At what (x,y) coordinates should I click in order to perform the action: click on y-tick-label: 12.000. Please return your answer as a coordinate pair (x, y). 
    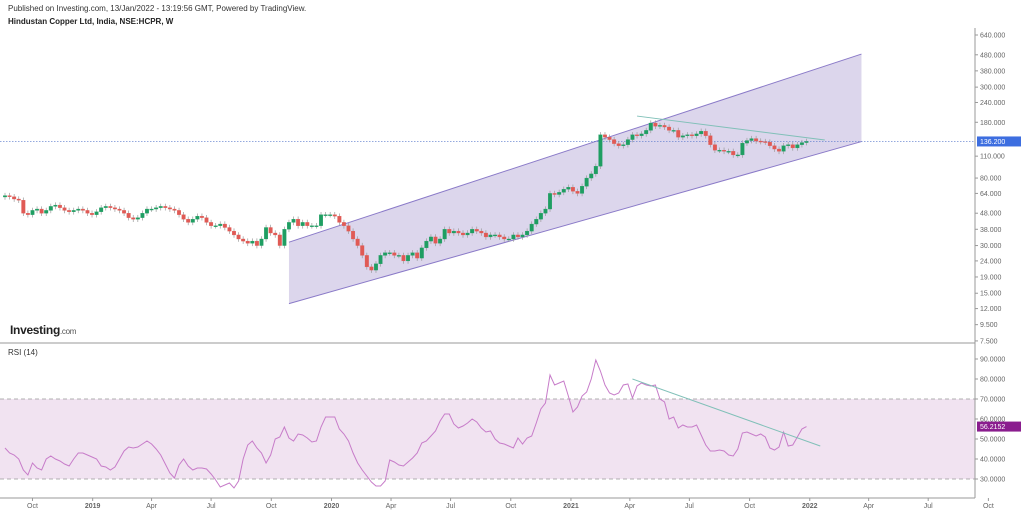
    Looking at the image, I should click on (991, 309).